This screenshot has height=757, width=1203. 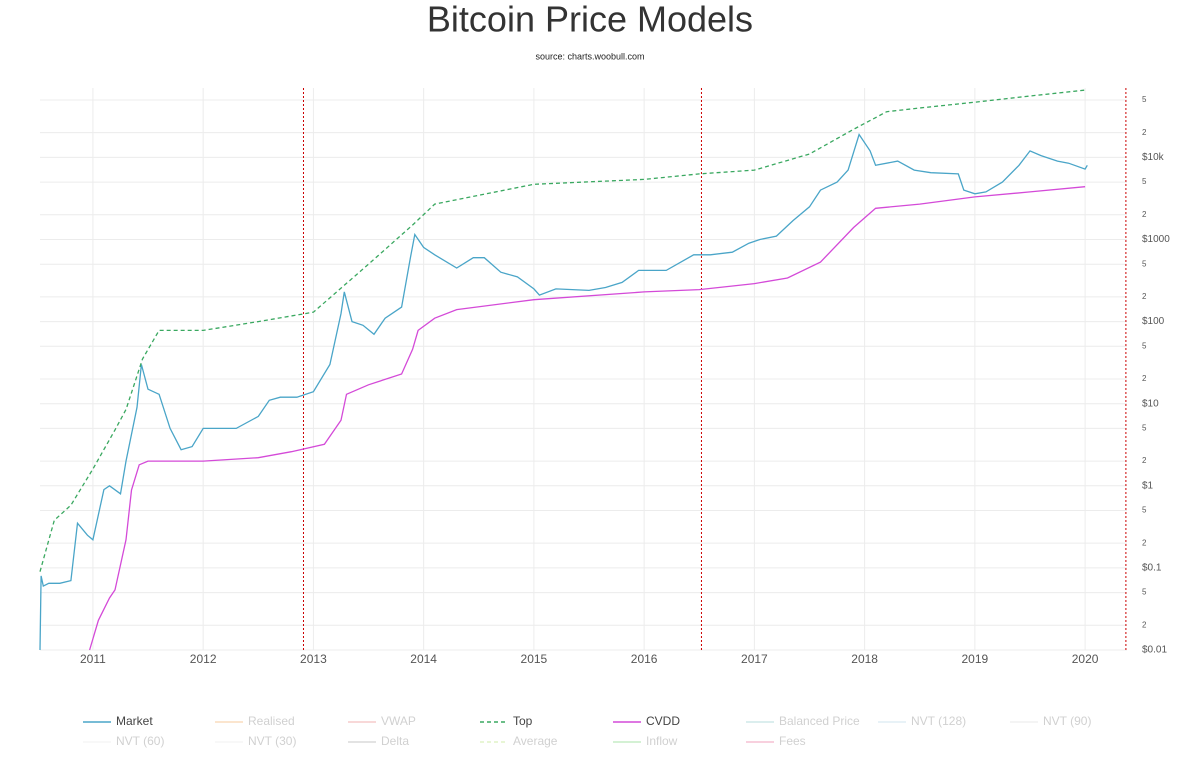 I want to click on x-tick-label: 2016, so click(x=644, y=659).